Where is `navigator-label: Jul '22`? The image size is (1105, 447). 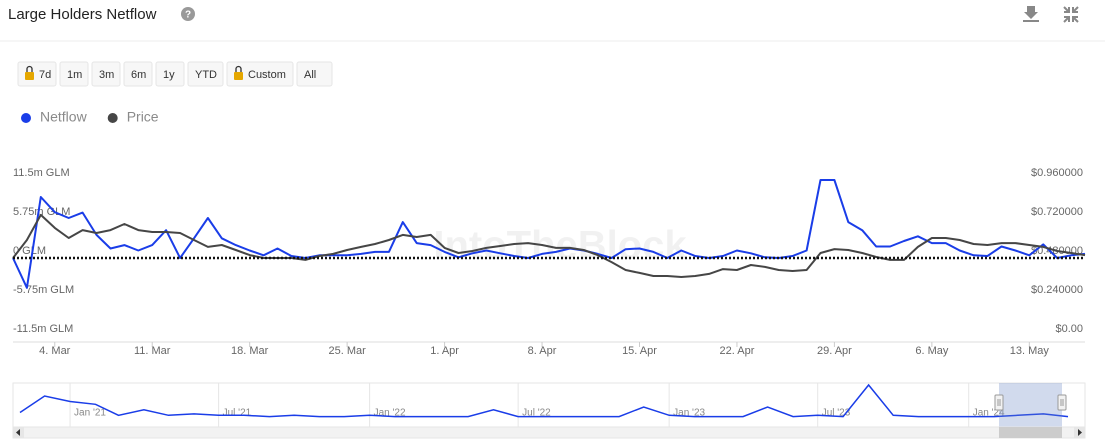
navigator-label: Jul '22 is located at coordinates (536, 413).